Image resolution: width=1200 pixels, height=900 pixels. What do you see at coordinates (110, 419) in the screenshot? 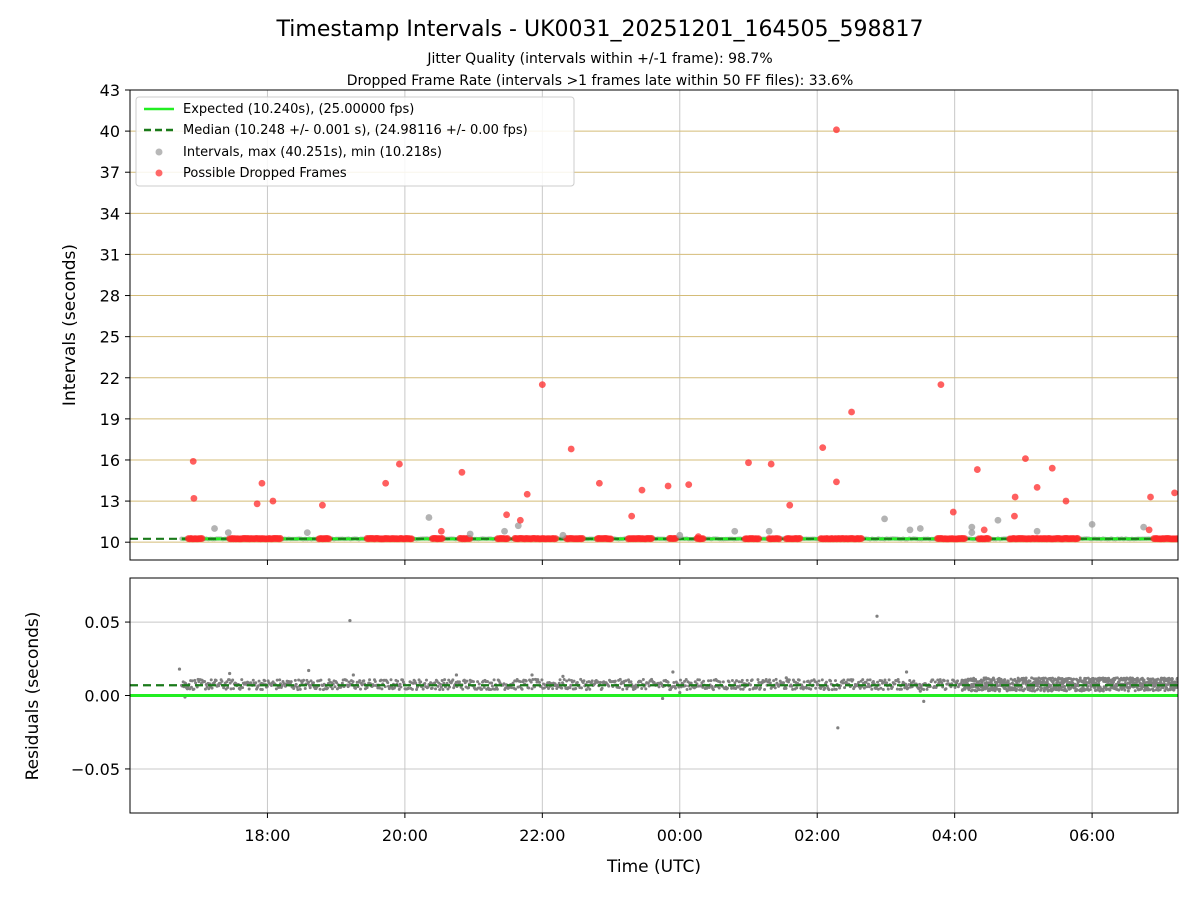
I see `intervals-ytick-label: 19` at bounding box center [110, 419].